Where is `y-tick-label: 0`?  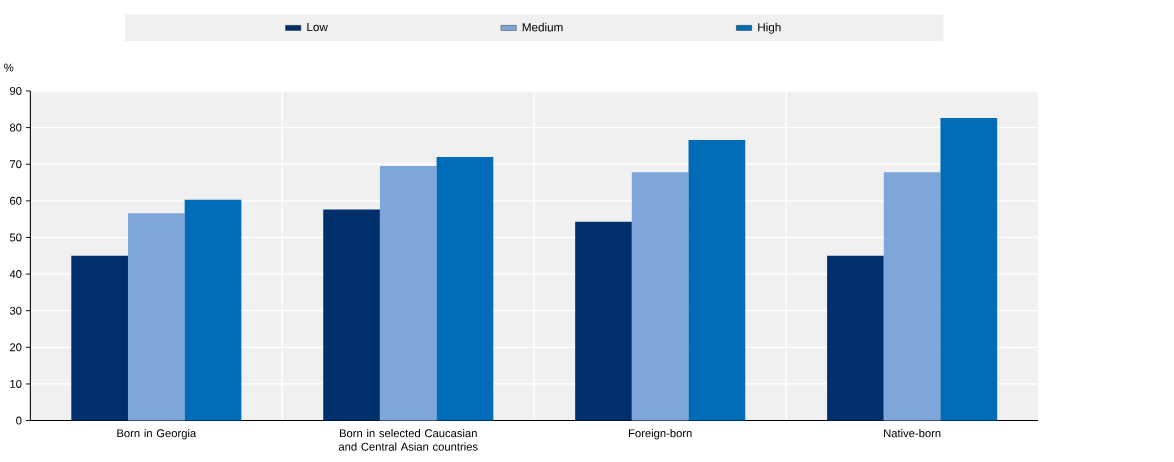 y-tick-label: 0 is located at coordinates (19, 420).